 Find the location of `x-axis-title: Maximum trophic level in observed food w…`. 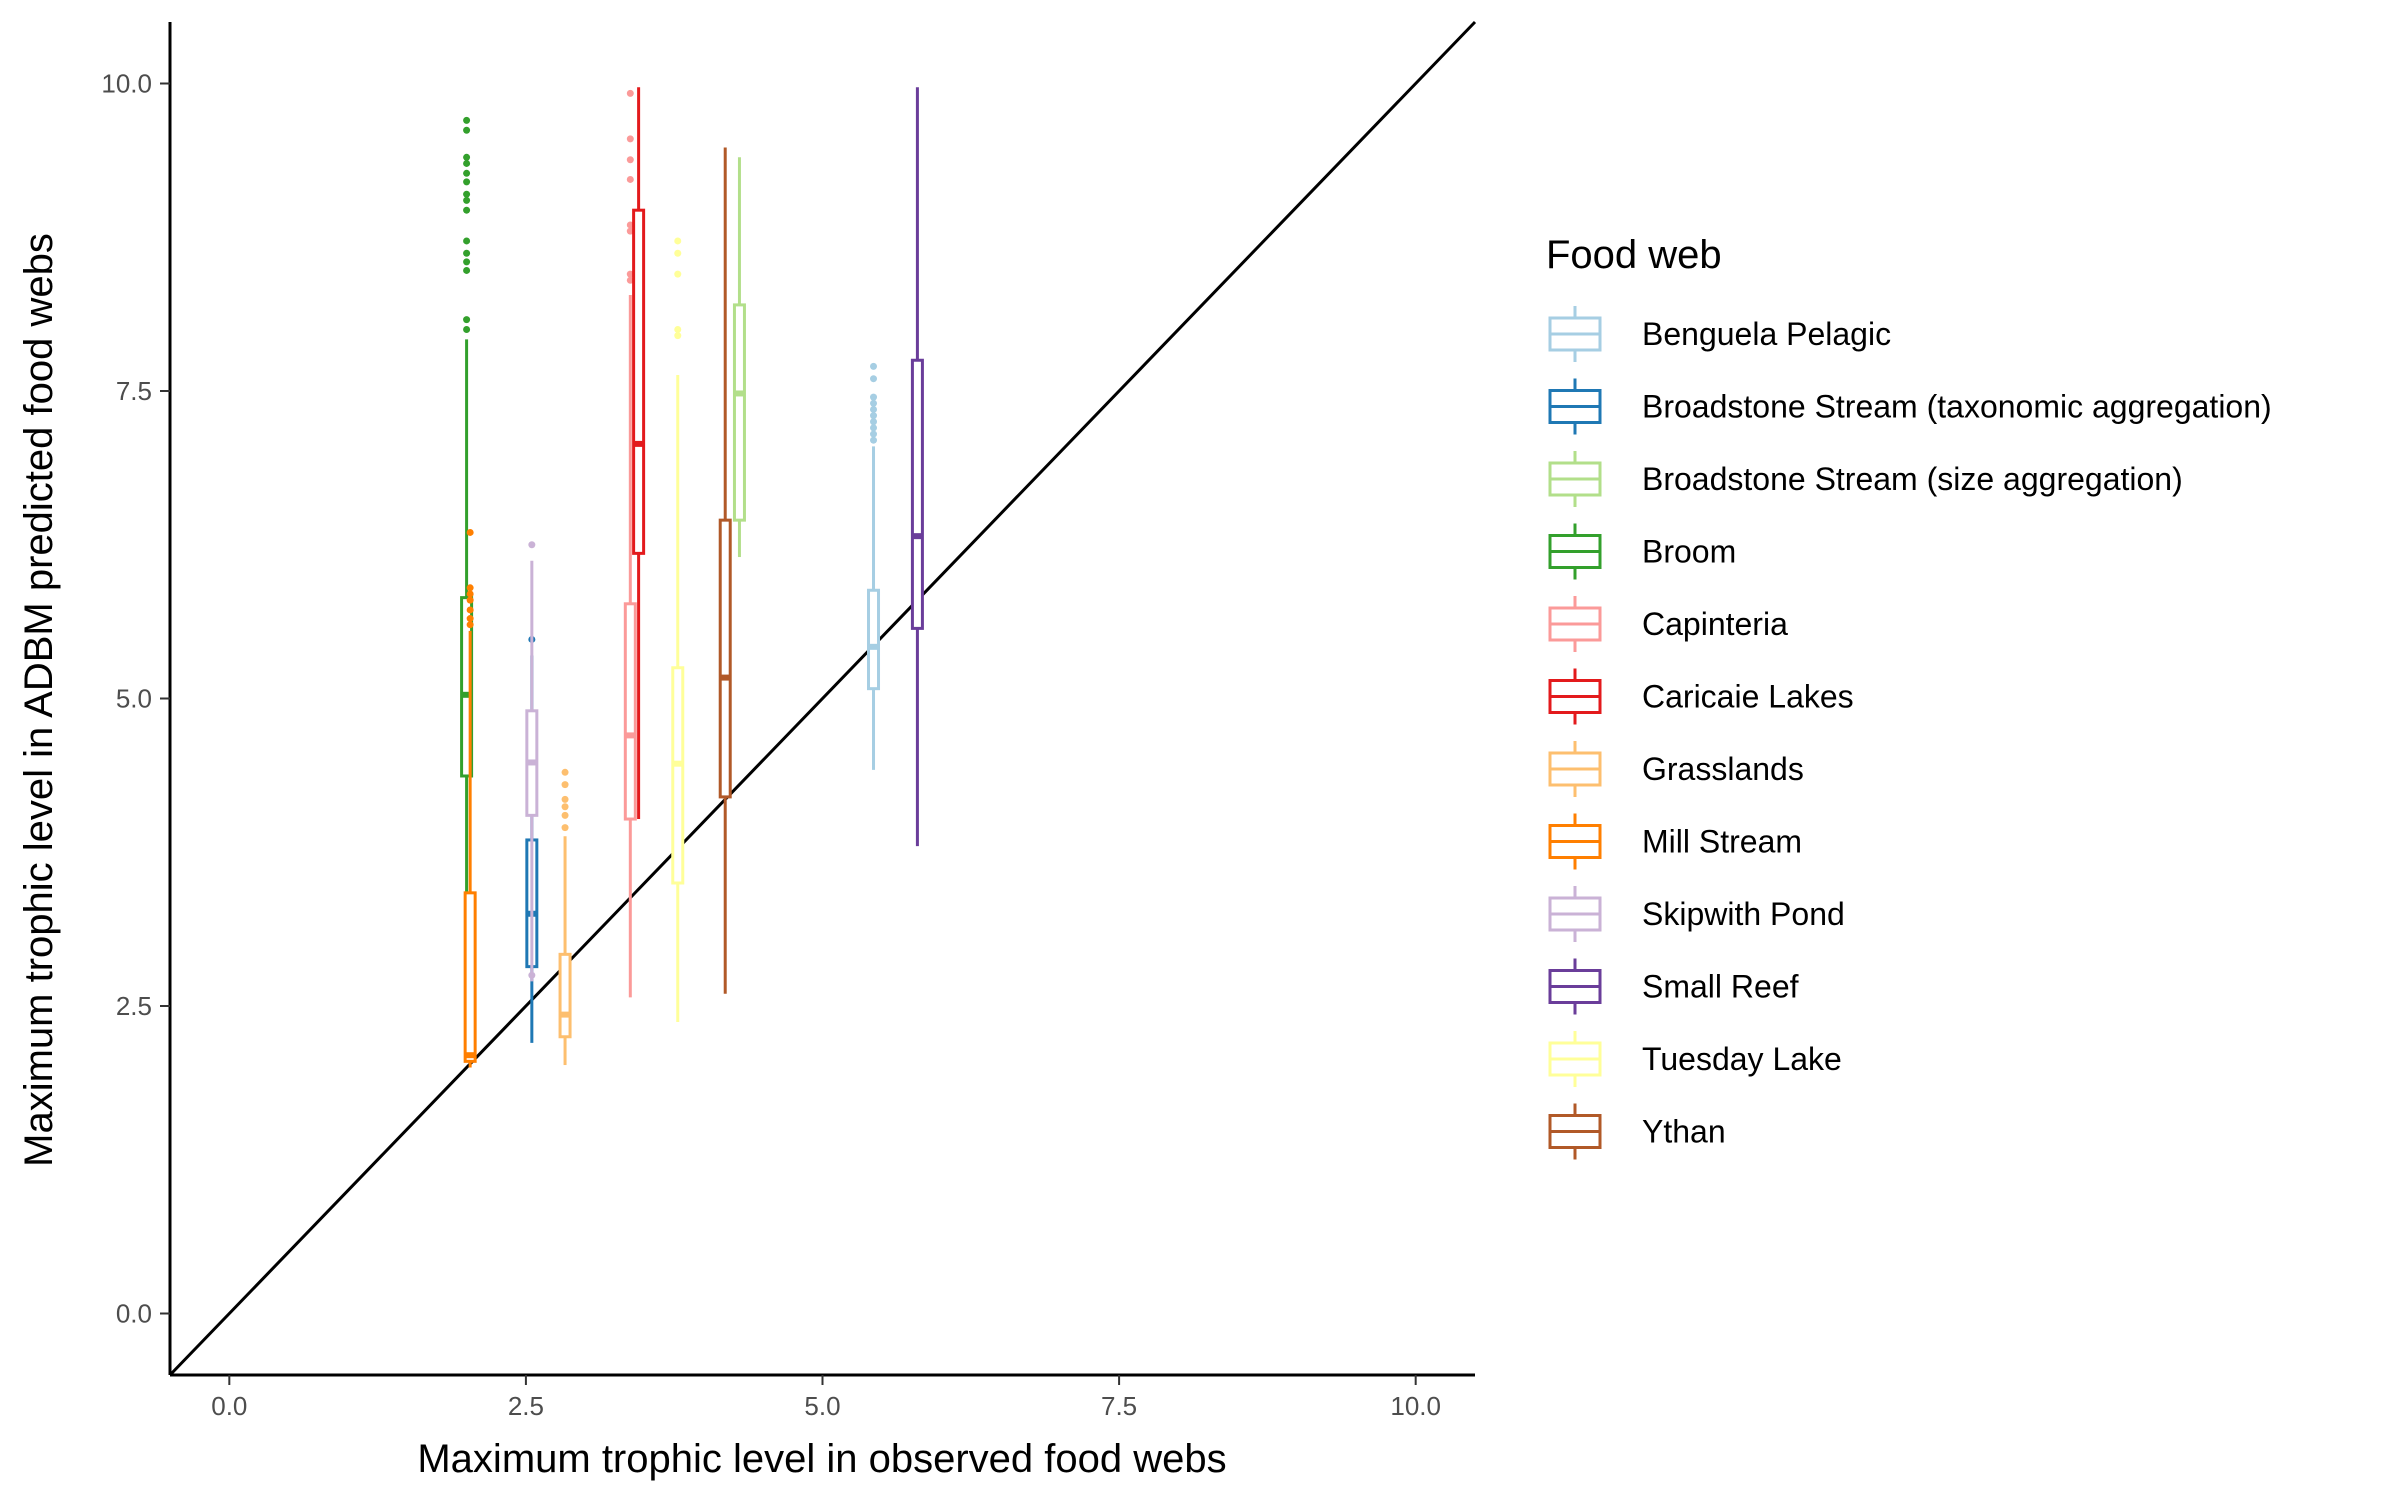

x-axis-title: Maximum trophic level in observed food w… is located at coordinates (821, 1459).